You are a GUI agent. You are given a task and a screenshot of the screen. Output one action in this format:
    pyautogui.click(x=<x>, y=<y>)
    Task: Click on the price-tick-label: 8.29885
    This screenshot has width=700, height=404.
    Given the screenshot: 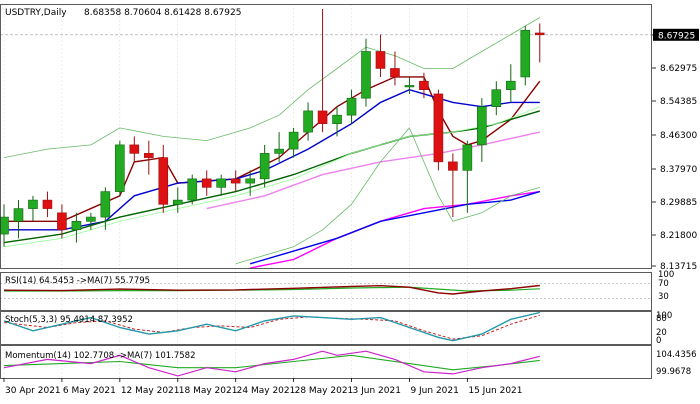 What is the action you would take?
    pyautogui.click(x=678, y=203)
    